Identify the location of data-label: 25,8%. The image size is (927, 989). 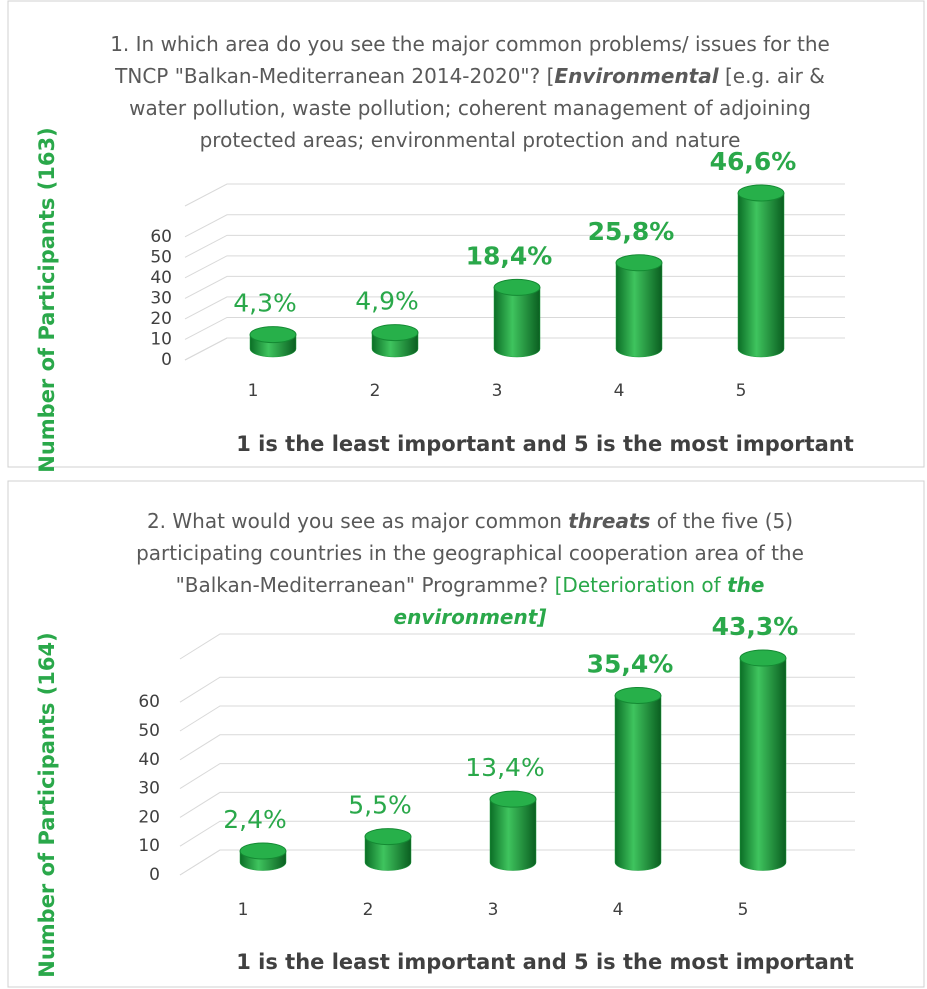
(631, 231).